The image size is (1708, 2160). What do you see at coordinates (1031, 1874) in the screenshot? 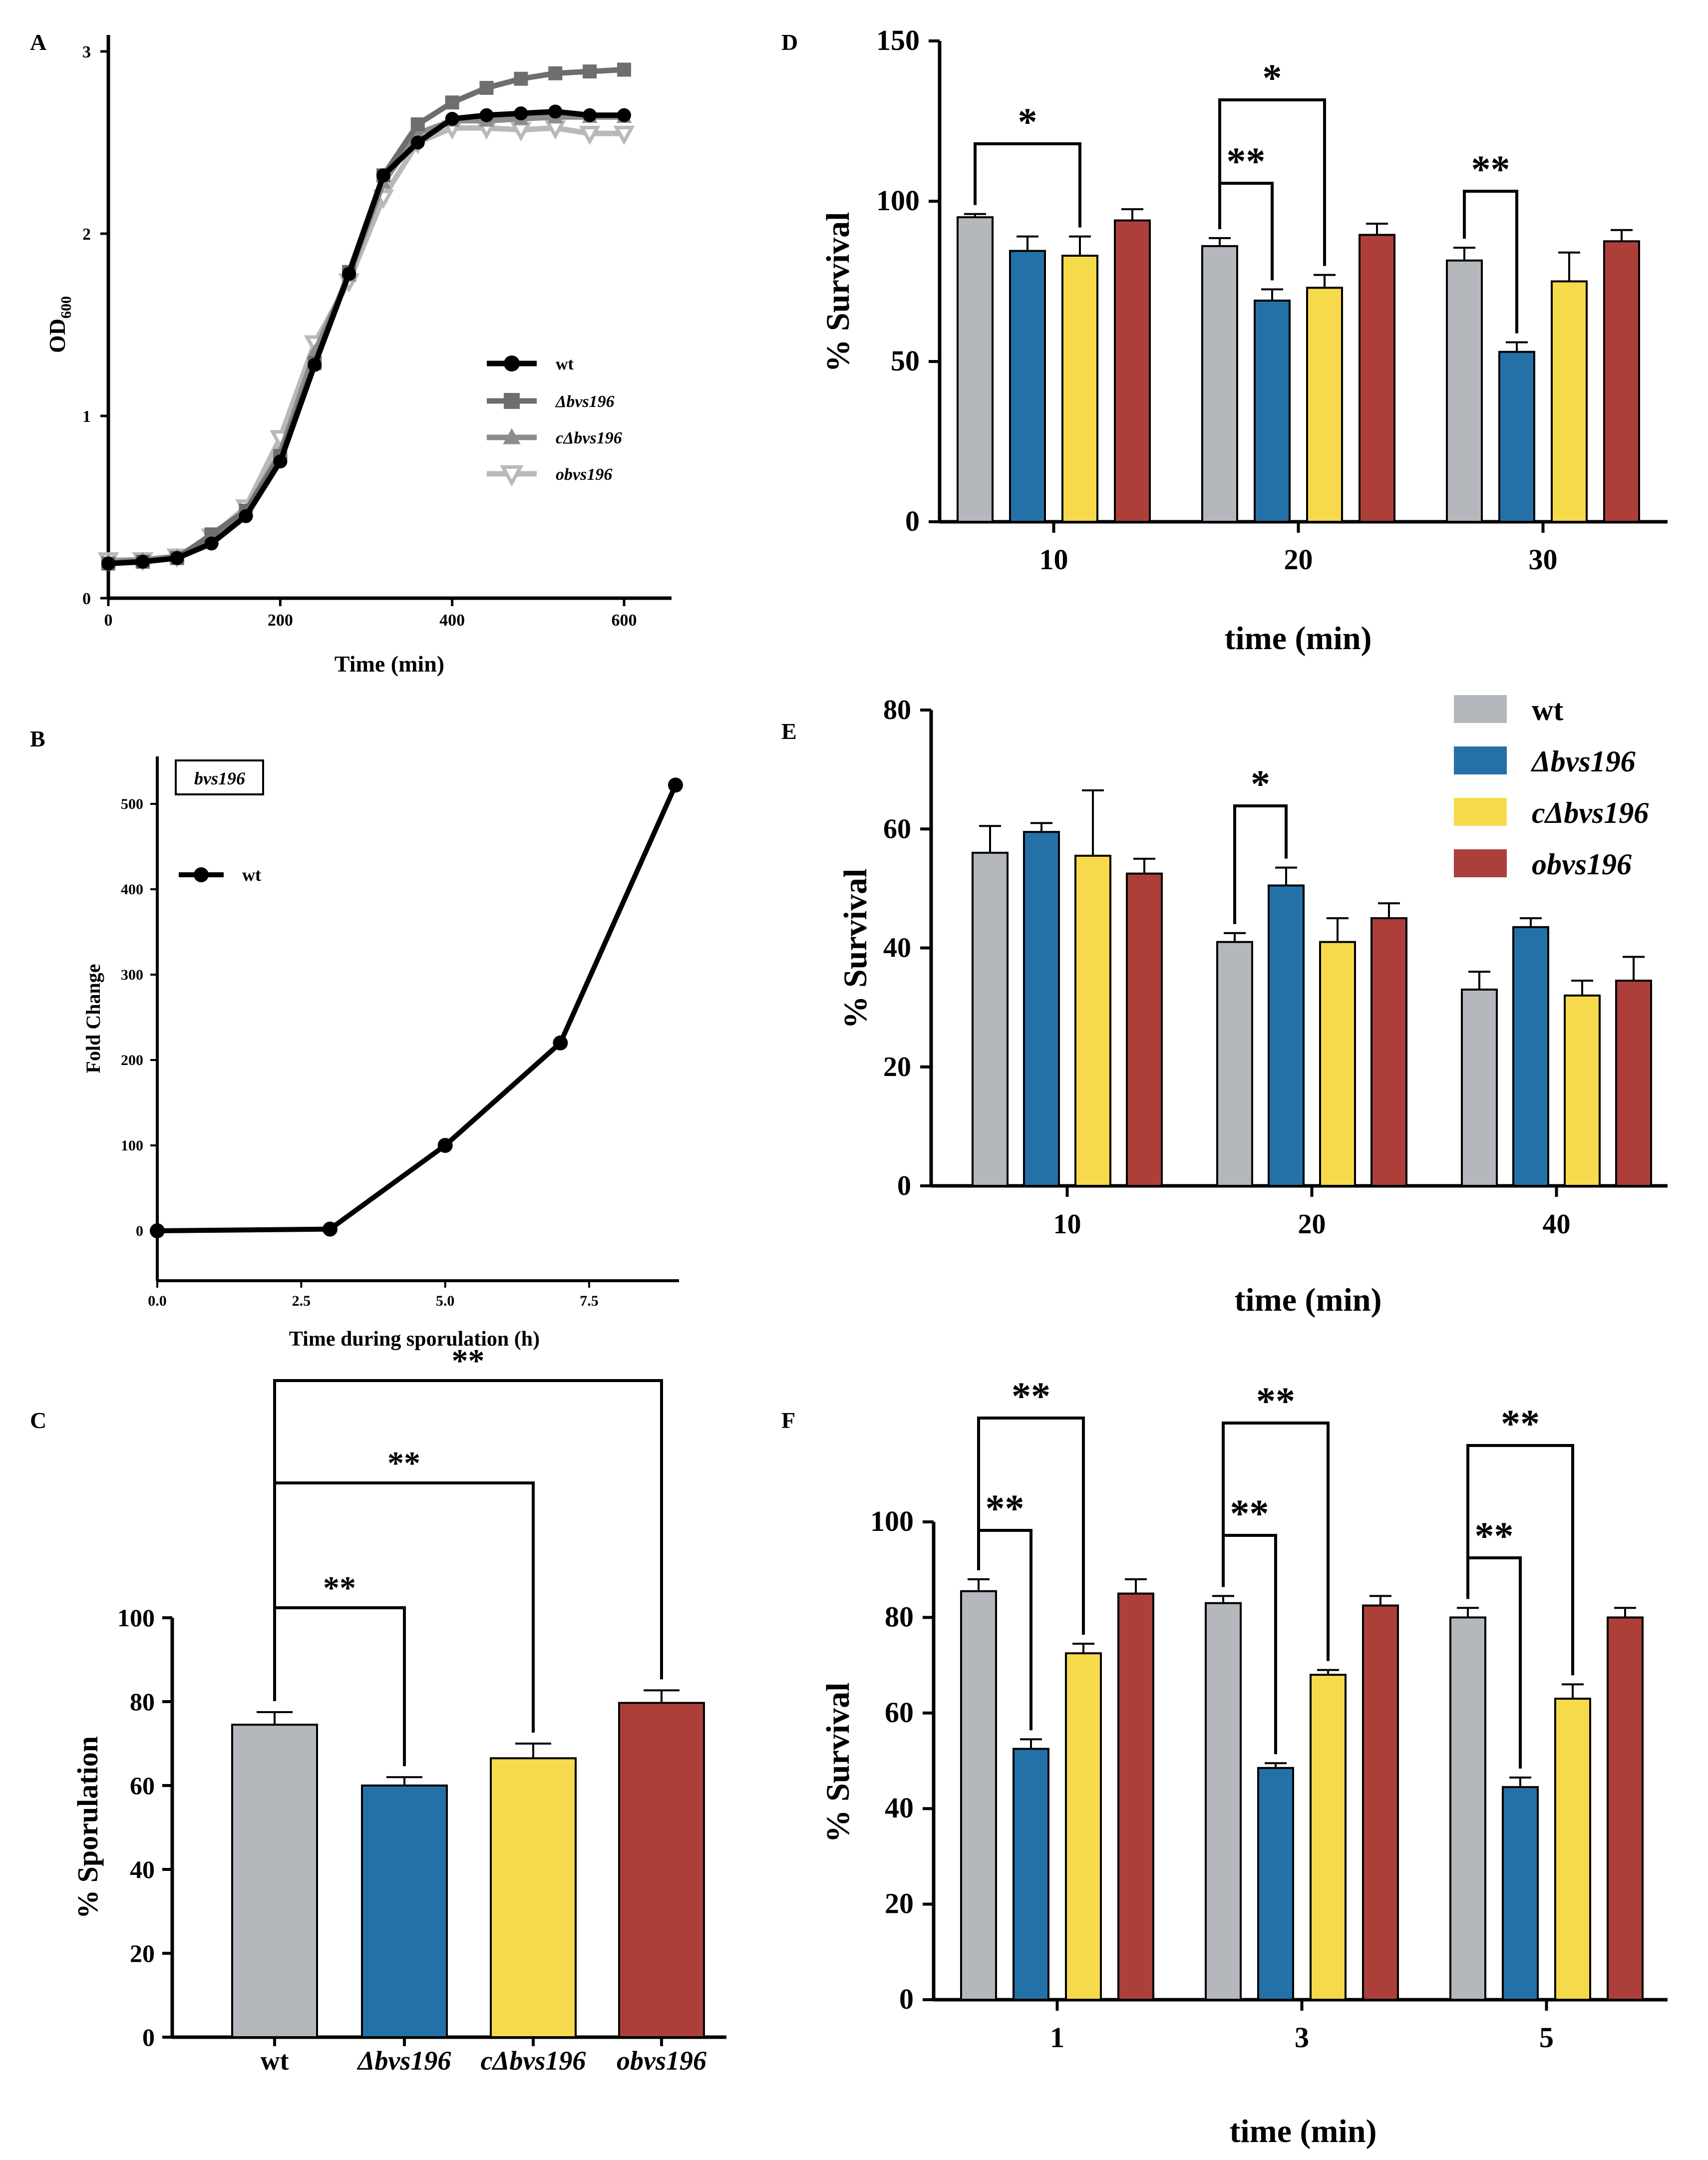
I see `bar-Δbvs196-1` at bounding box center [1031, 1874].